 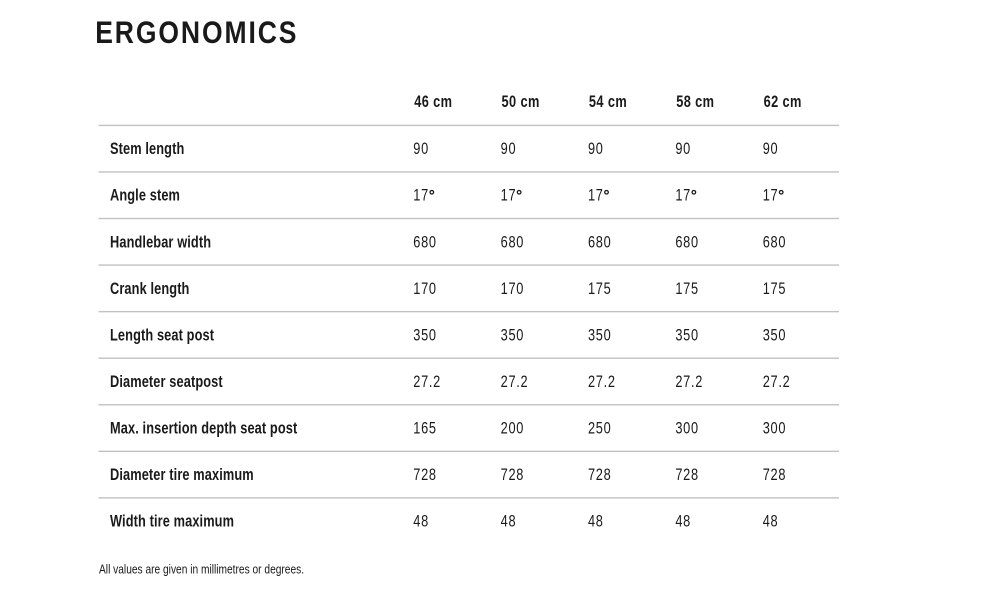 I want to click on svg-text: 62 cm, so click(x=783, y=103).